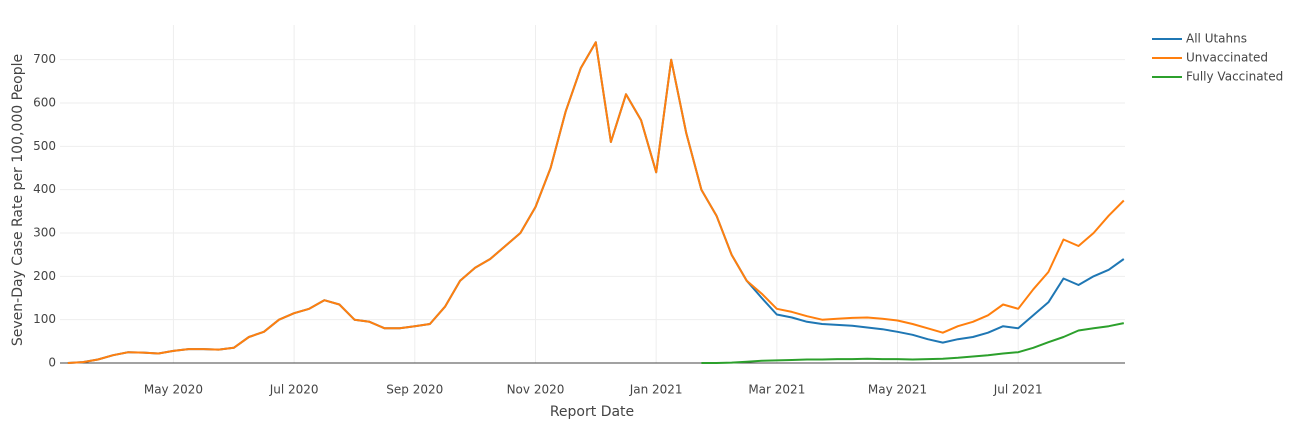  Describe the element at coordinates (592, 412) in the screenshot. I see `x-axis-title: Report Date` at that location.